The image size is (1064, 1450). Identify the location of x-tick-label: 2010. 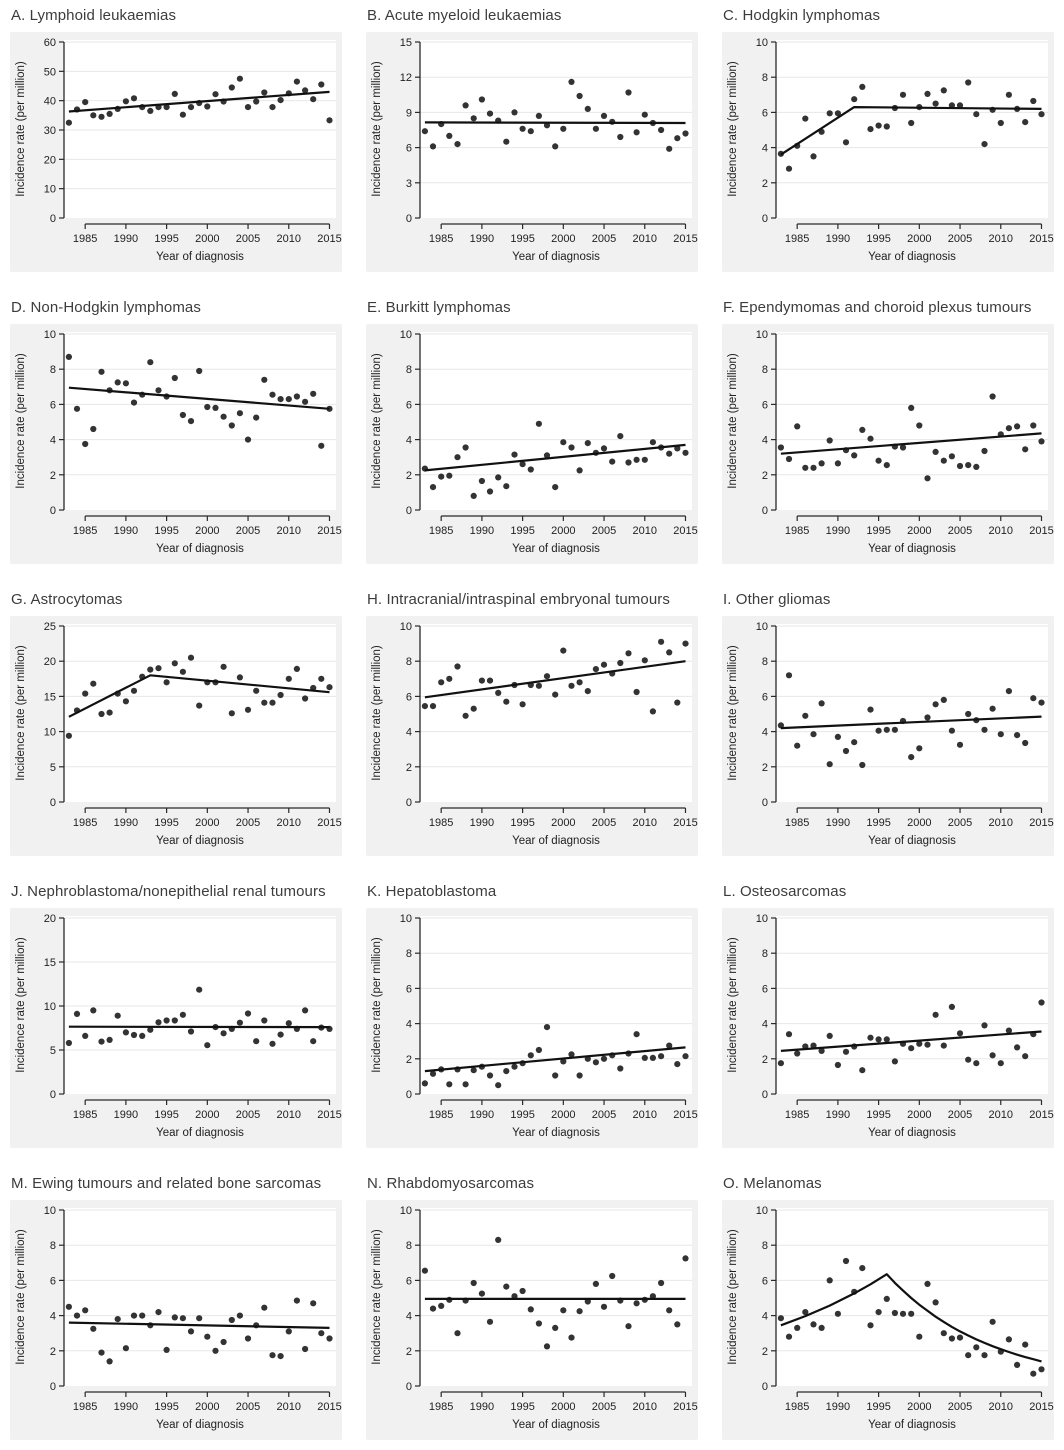
(289, 1407).